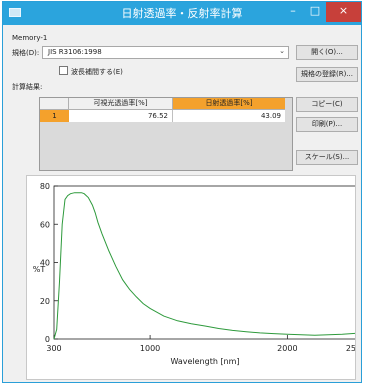  Describe the element at coordinates (343, 12) in the screenshot. I see `close-button: ×` at that location.